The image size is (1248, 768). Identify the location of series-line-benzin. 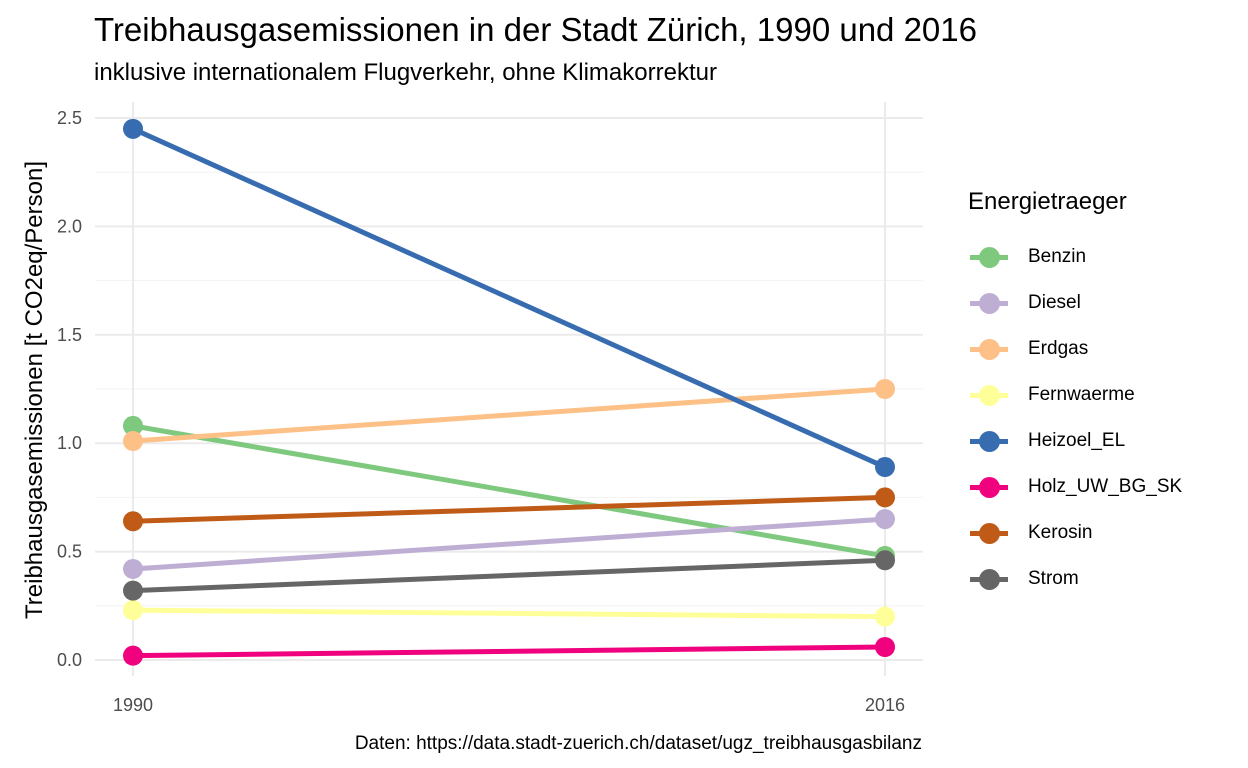
(509, 491).